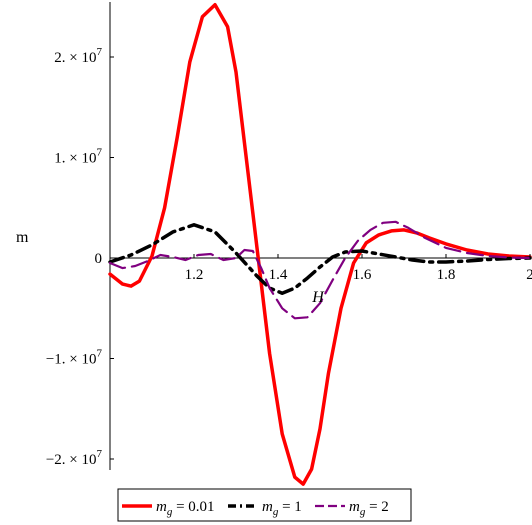  What do you see at coordinates (369, 508) in the screenshot?
I see `legend-label: mg = 2` at bounding box center [369, 508].